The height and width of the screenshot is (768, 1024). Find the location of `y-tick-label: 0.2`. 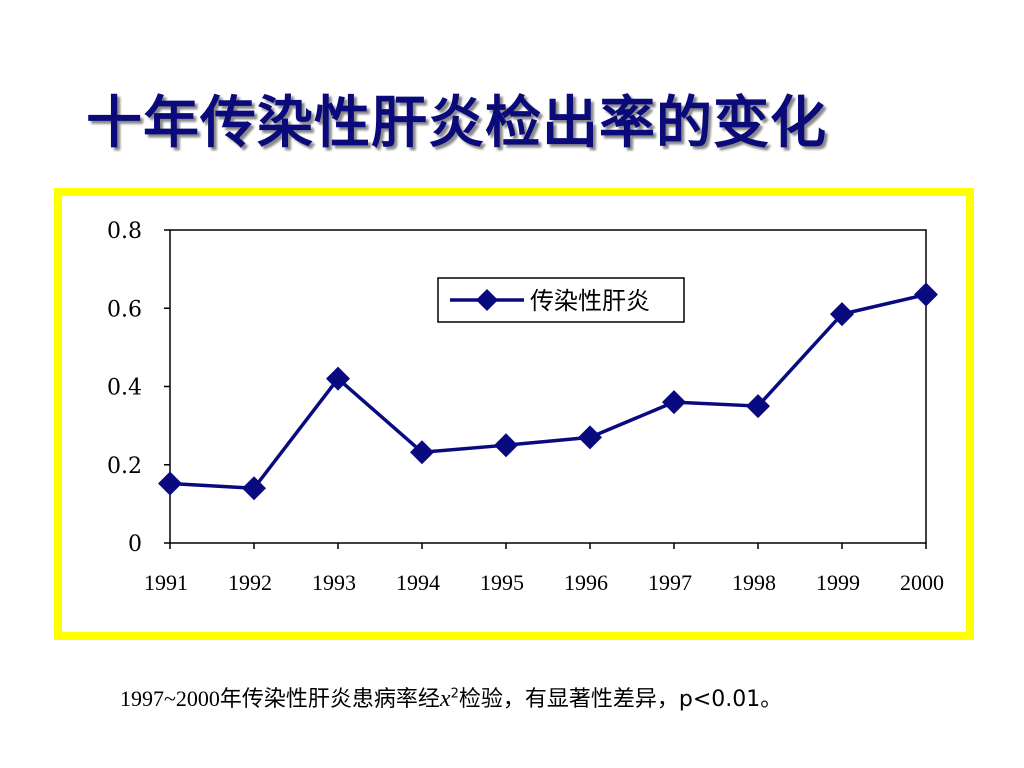

y-tick-label: 0.2 is located at coordinates (124, 466).